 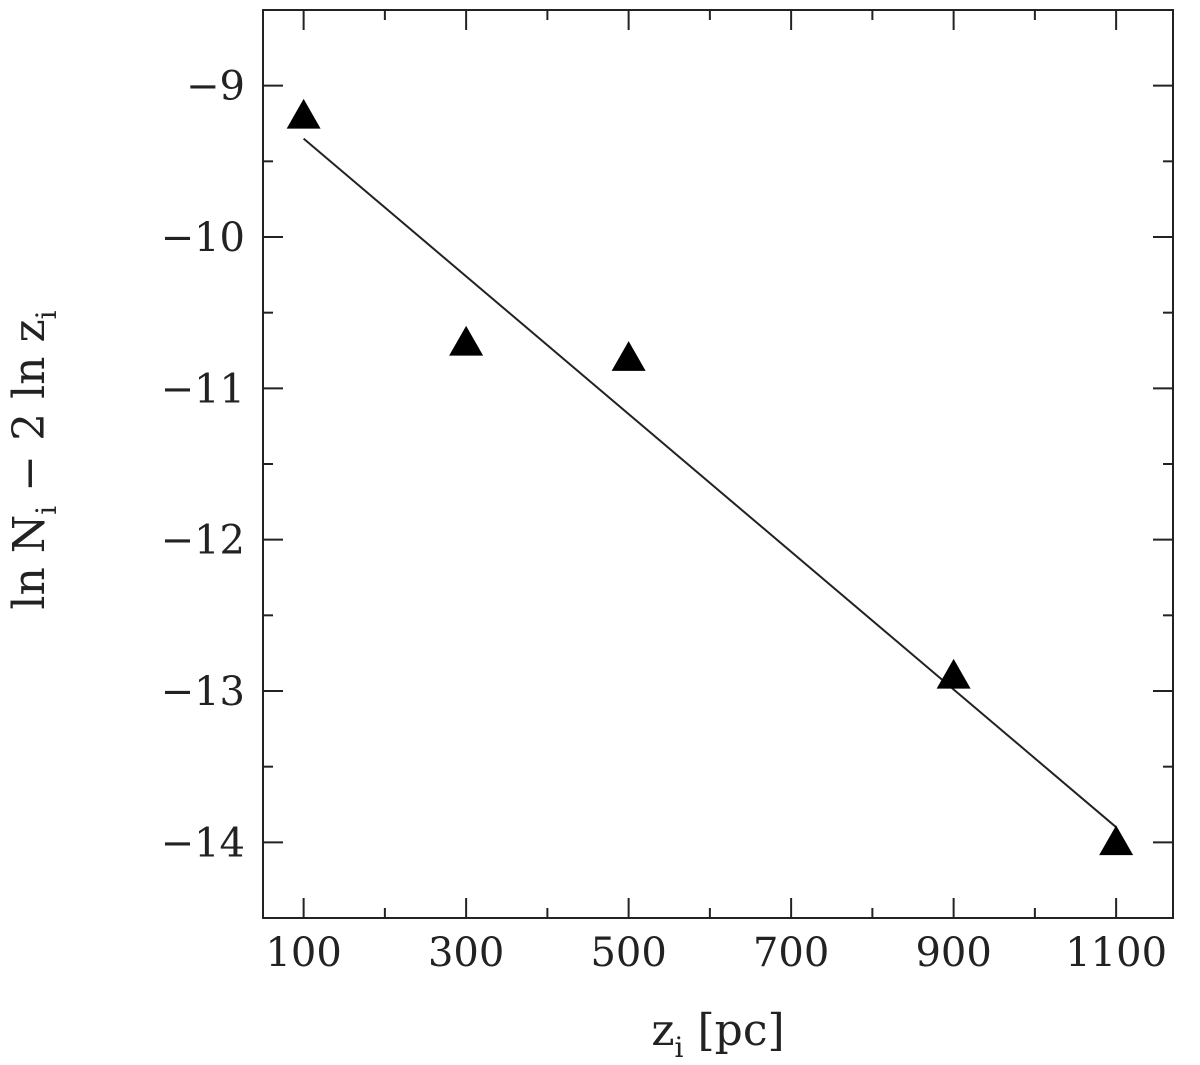 I want to click on y-tick-label: −14, so click(x=203, y=843).